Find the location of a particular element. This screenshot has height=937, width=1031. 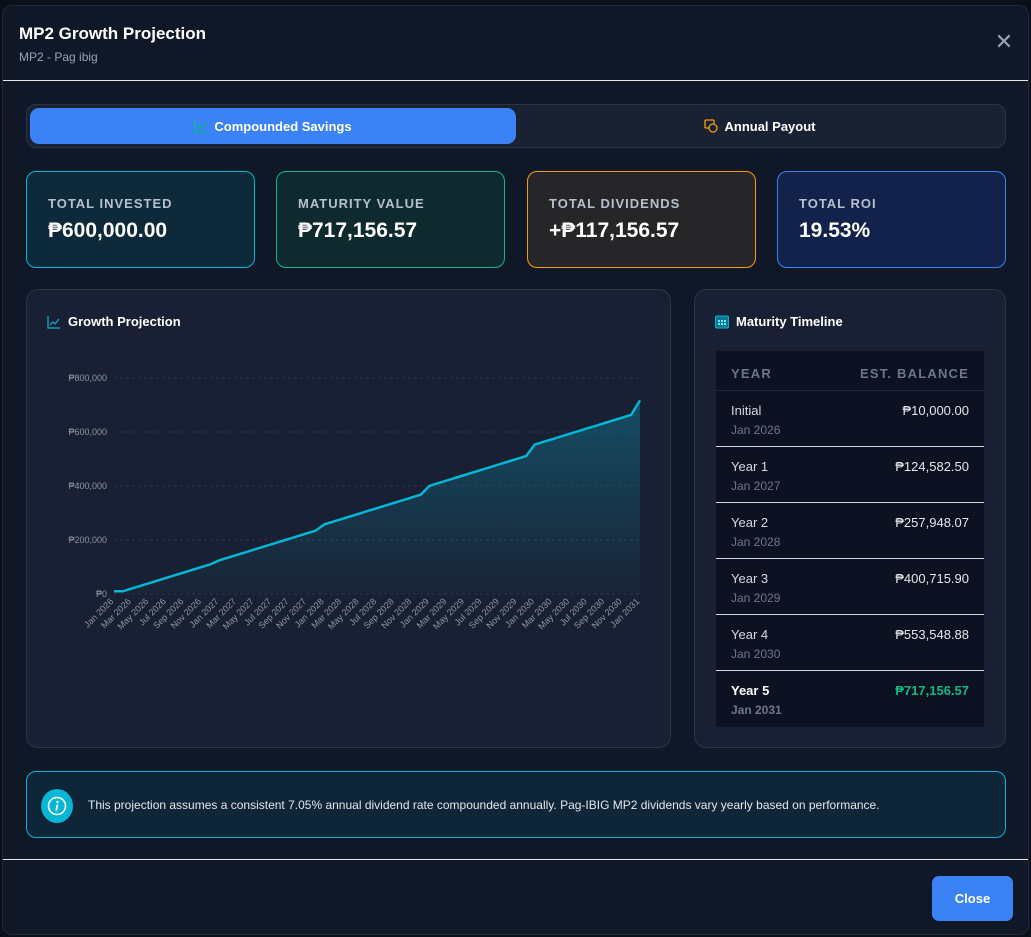

footer-divider is located at coordinates (515, 859).